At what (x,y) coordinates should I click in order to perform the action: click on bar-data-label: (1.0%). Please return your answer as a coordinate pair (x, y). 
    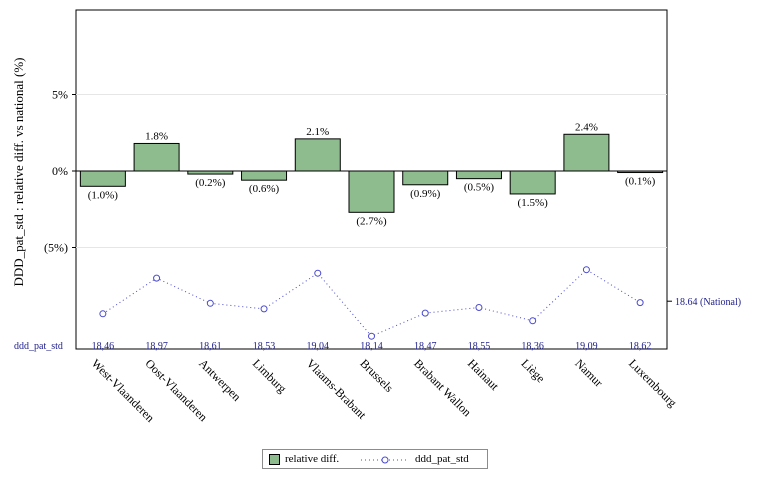
    Looking at the image, I should click on (103, 195).